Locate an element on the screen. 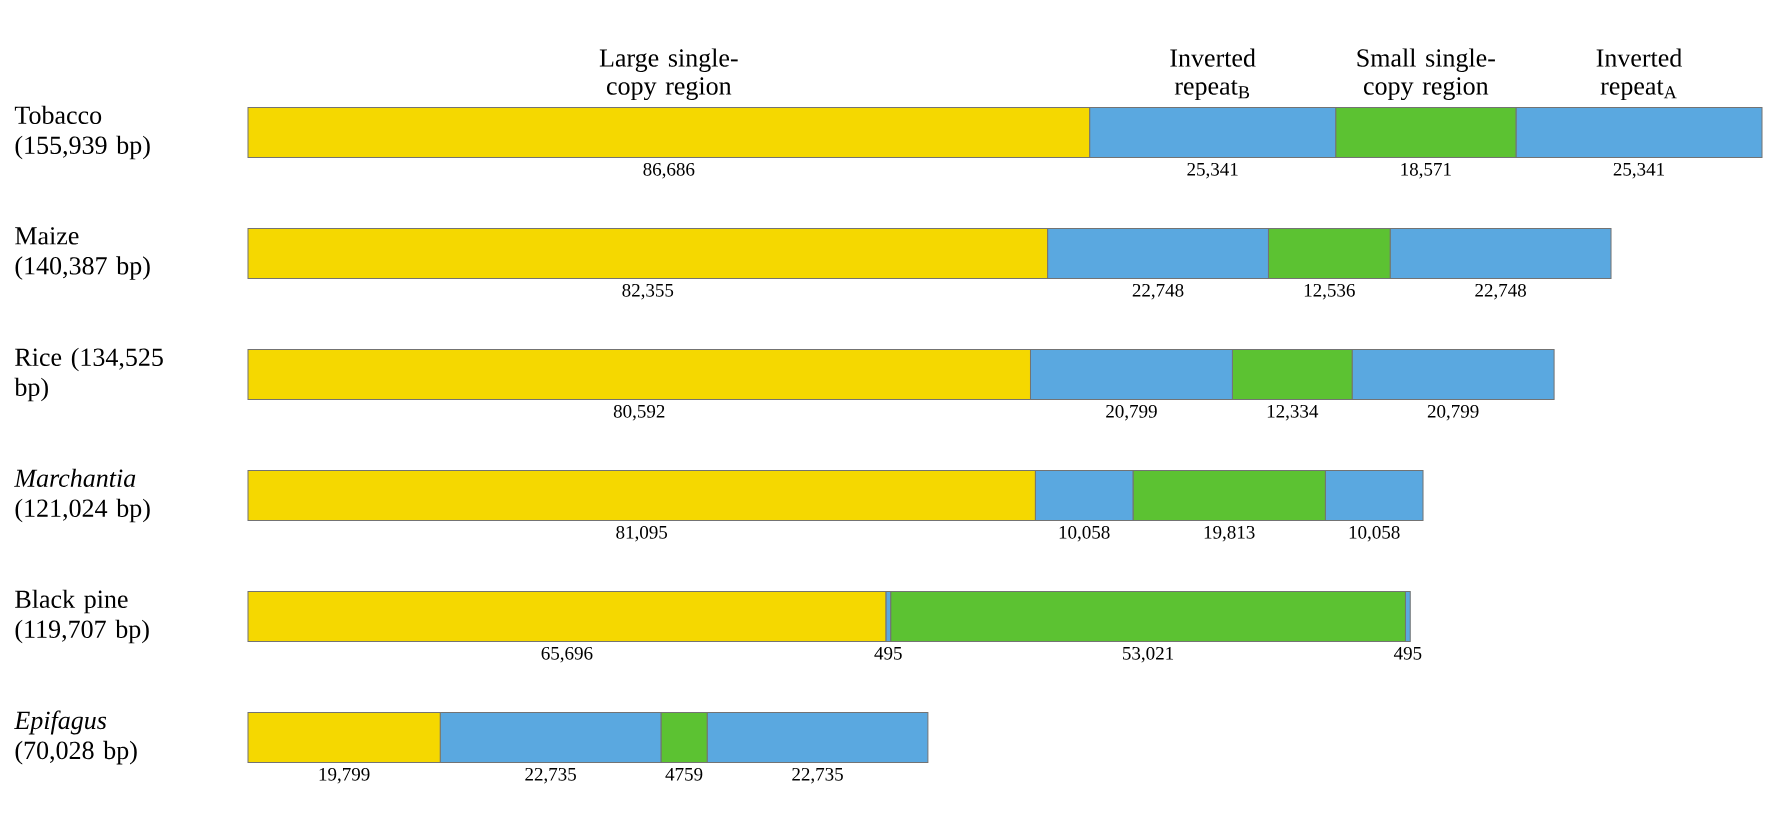  data-label: 4759 is located at coordinates (684, 774).